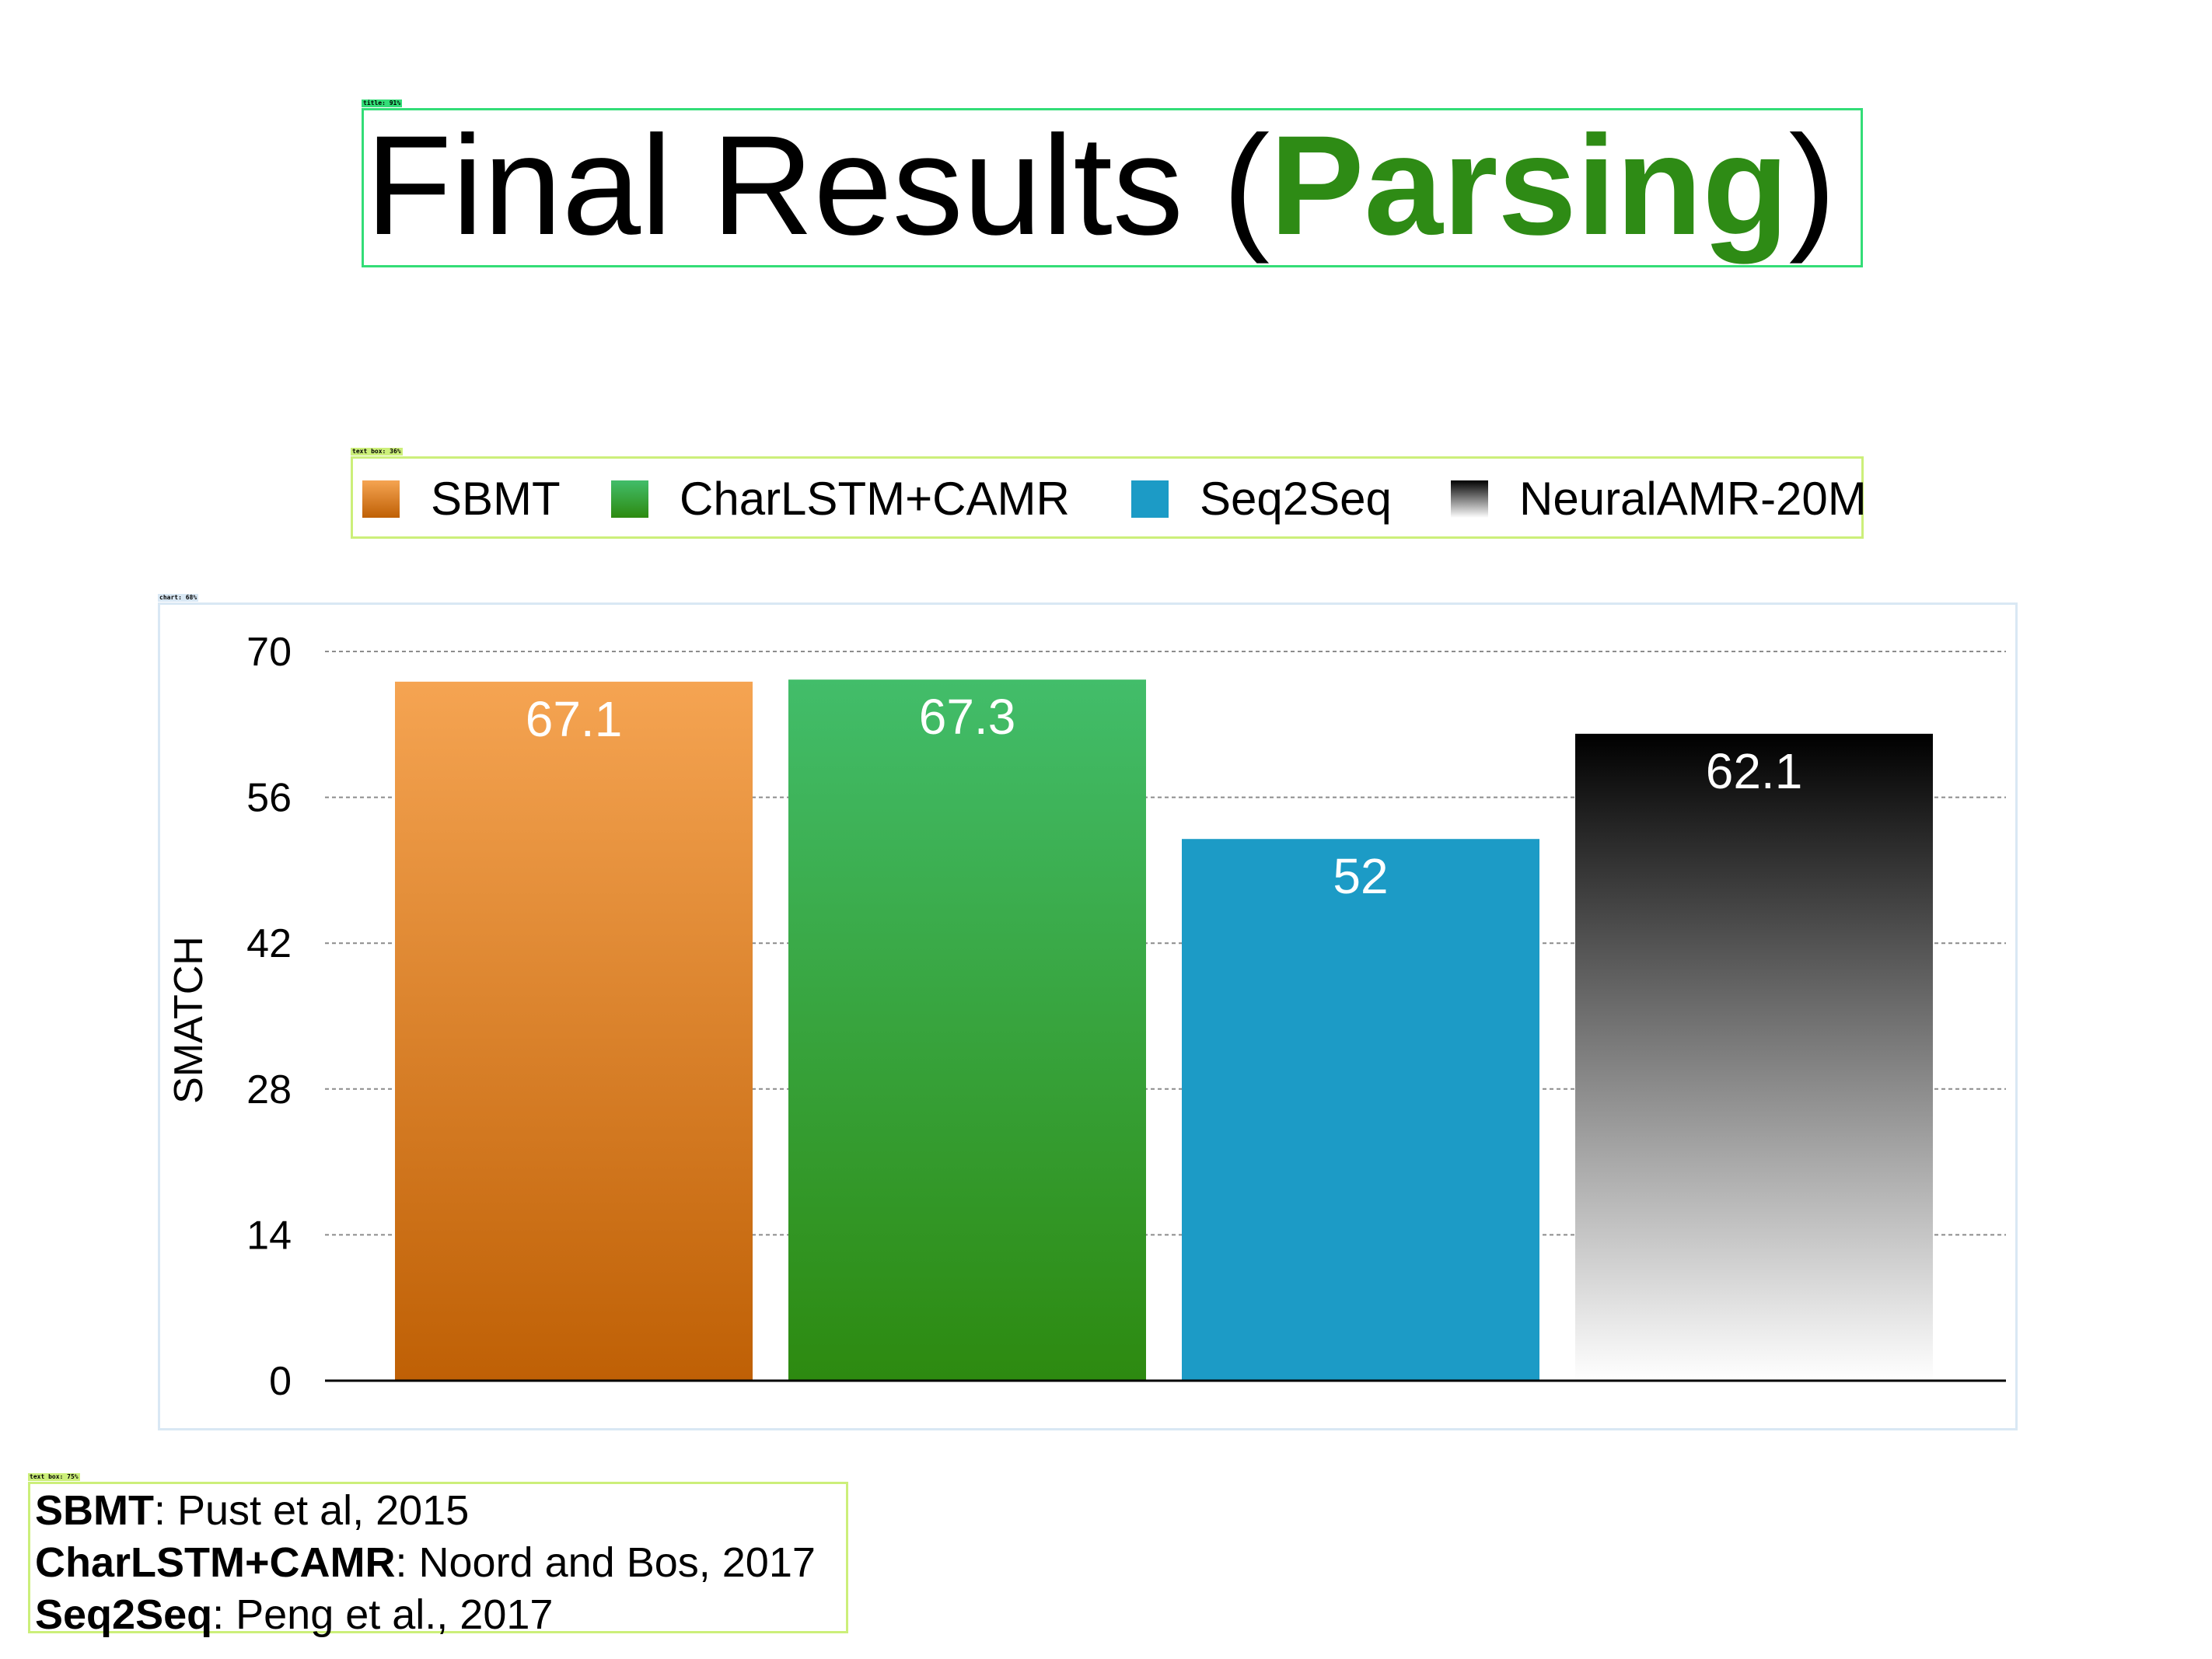  I want to click on references-detection-box, so click(438, 1557).